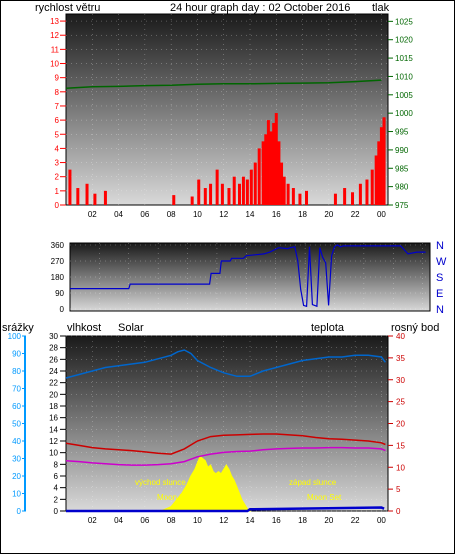  What do you see at coordinates (400, 358) in the screenshot?
I see `y-tick-temperature: 35` at bounding box center [400, 358].